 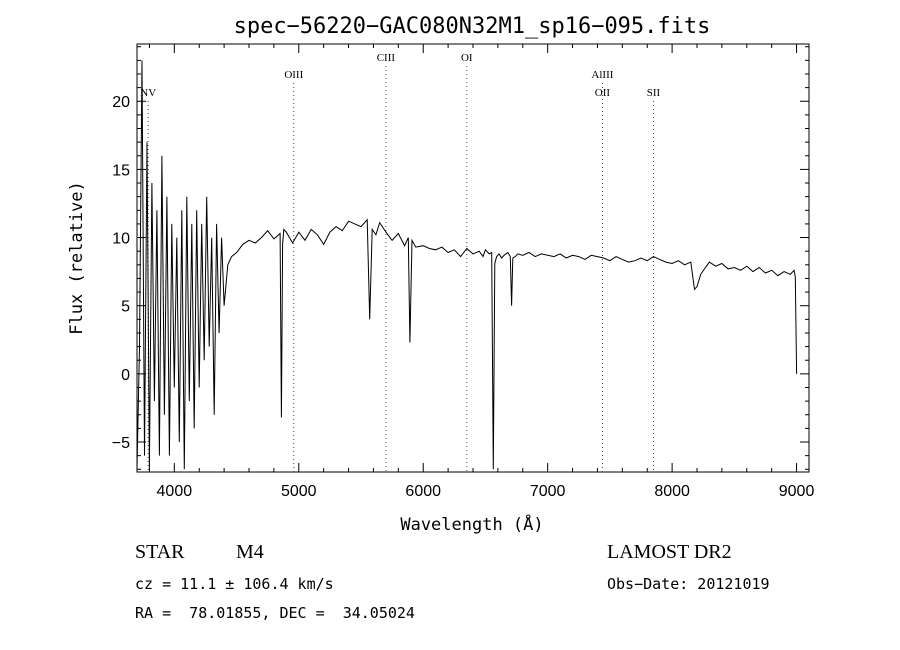 What do you see at coordinates (250, 552) in the screenshot?
I see `object-subclass: M4` at bounding box center [250, 552].